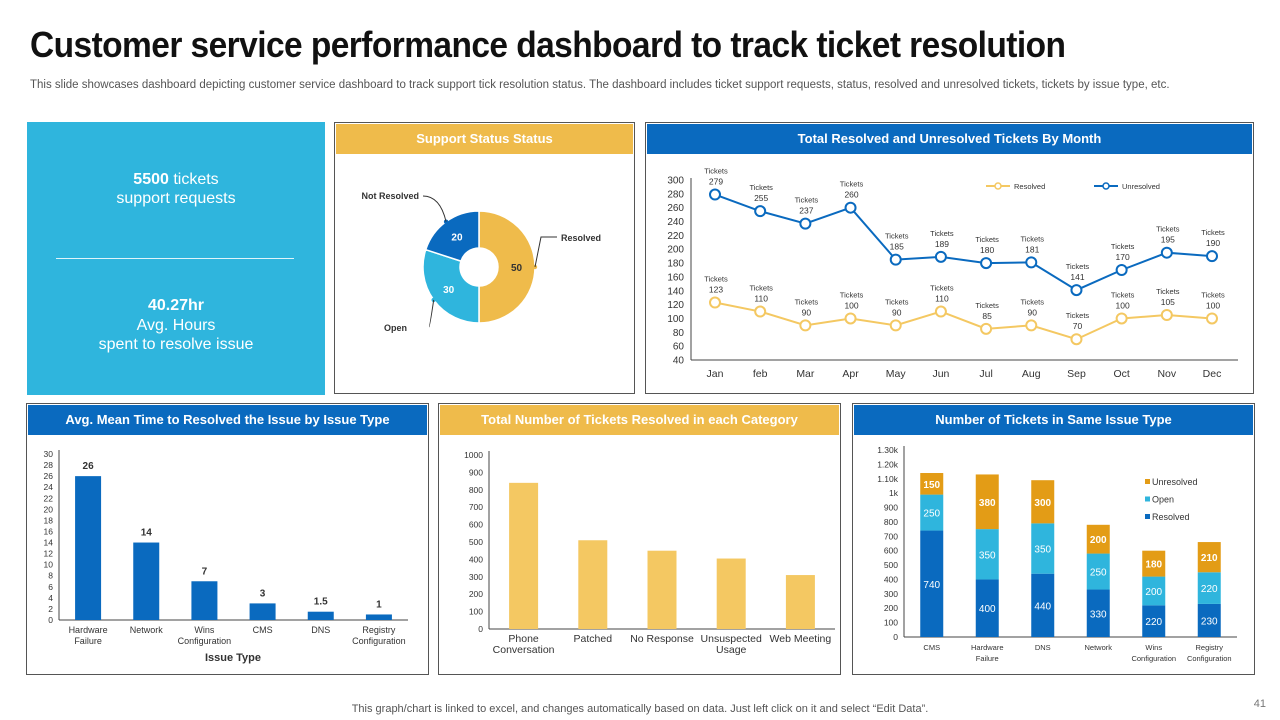  What do you see at coordinates (1043, 548) in the screenshot?
I see `bar-open-dns` at bounding box center [1043, 548].